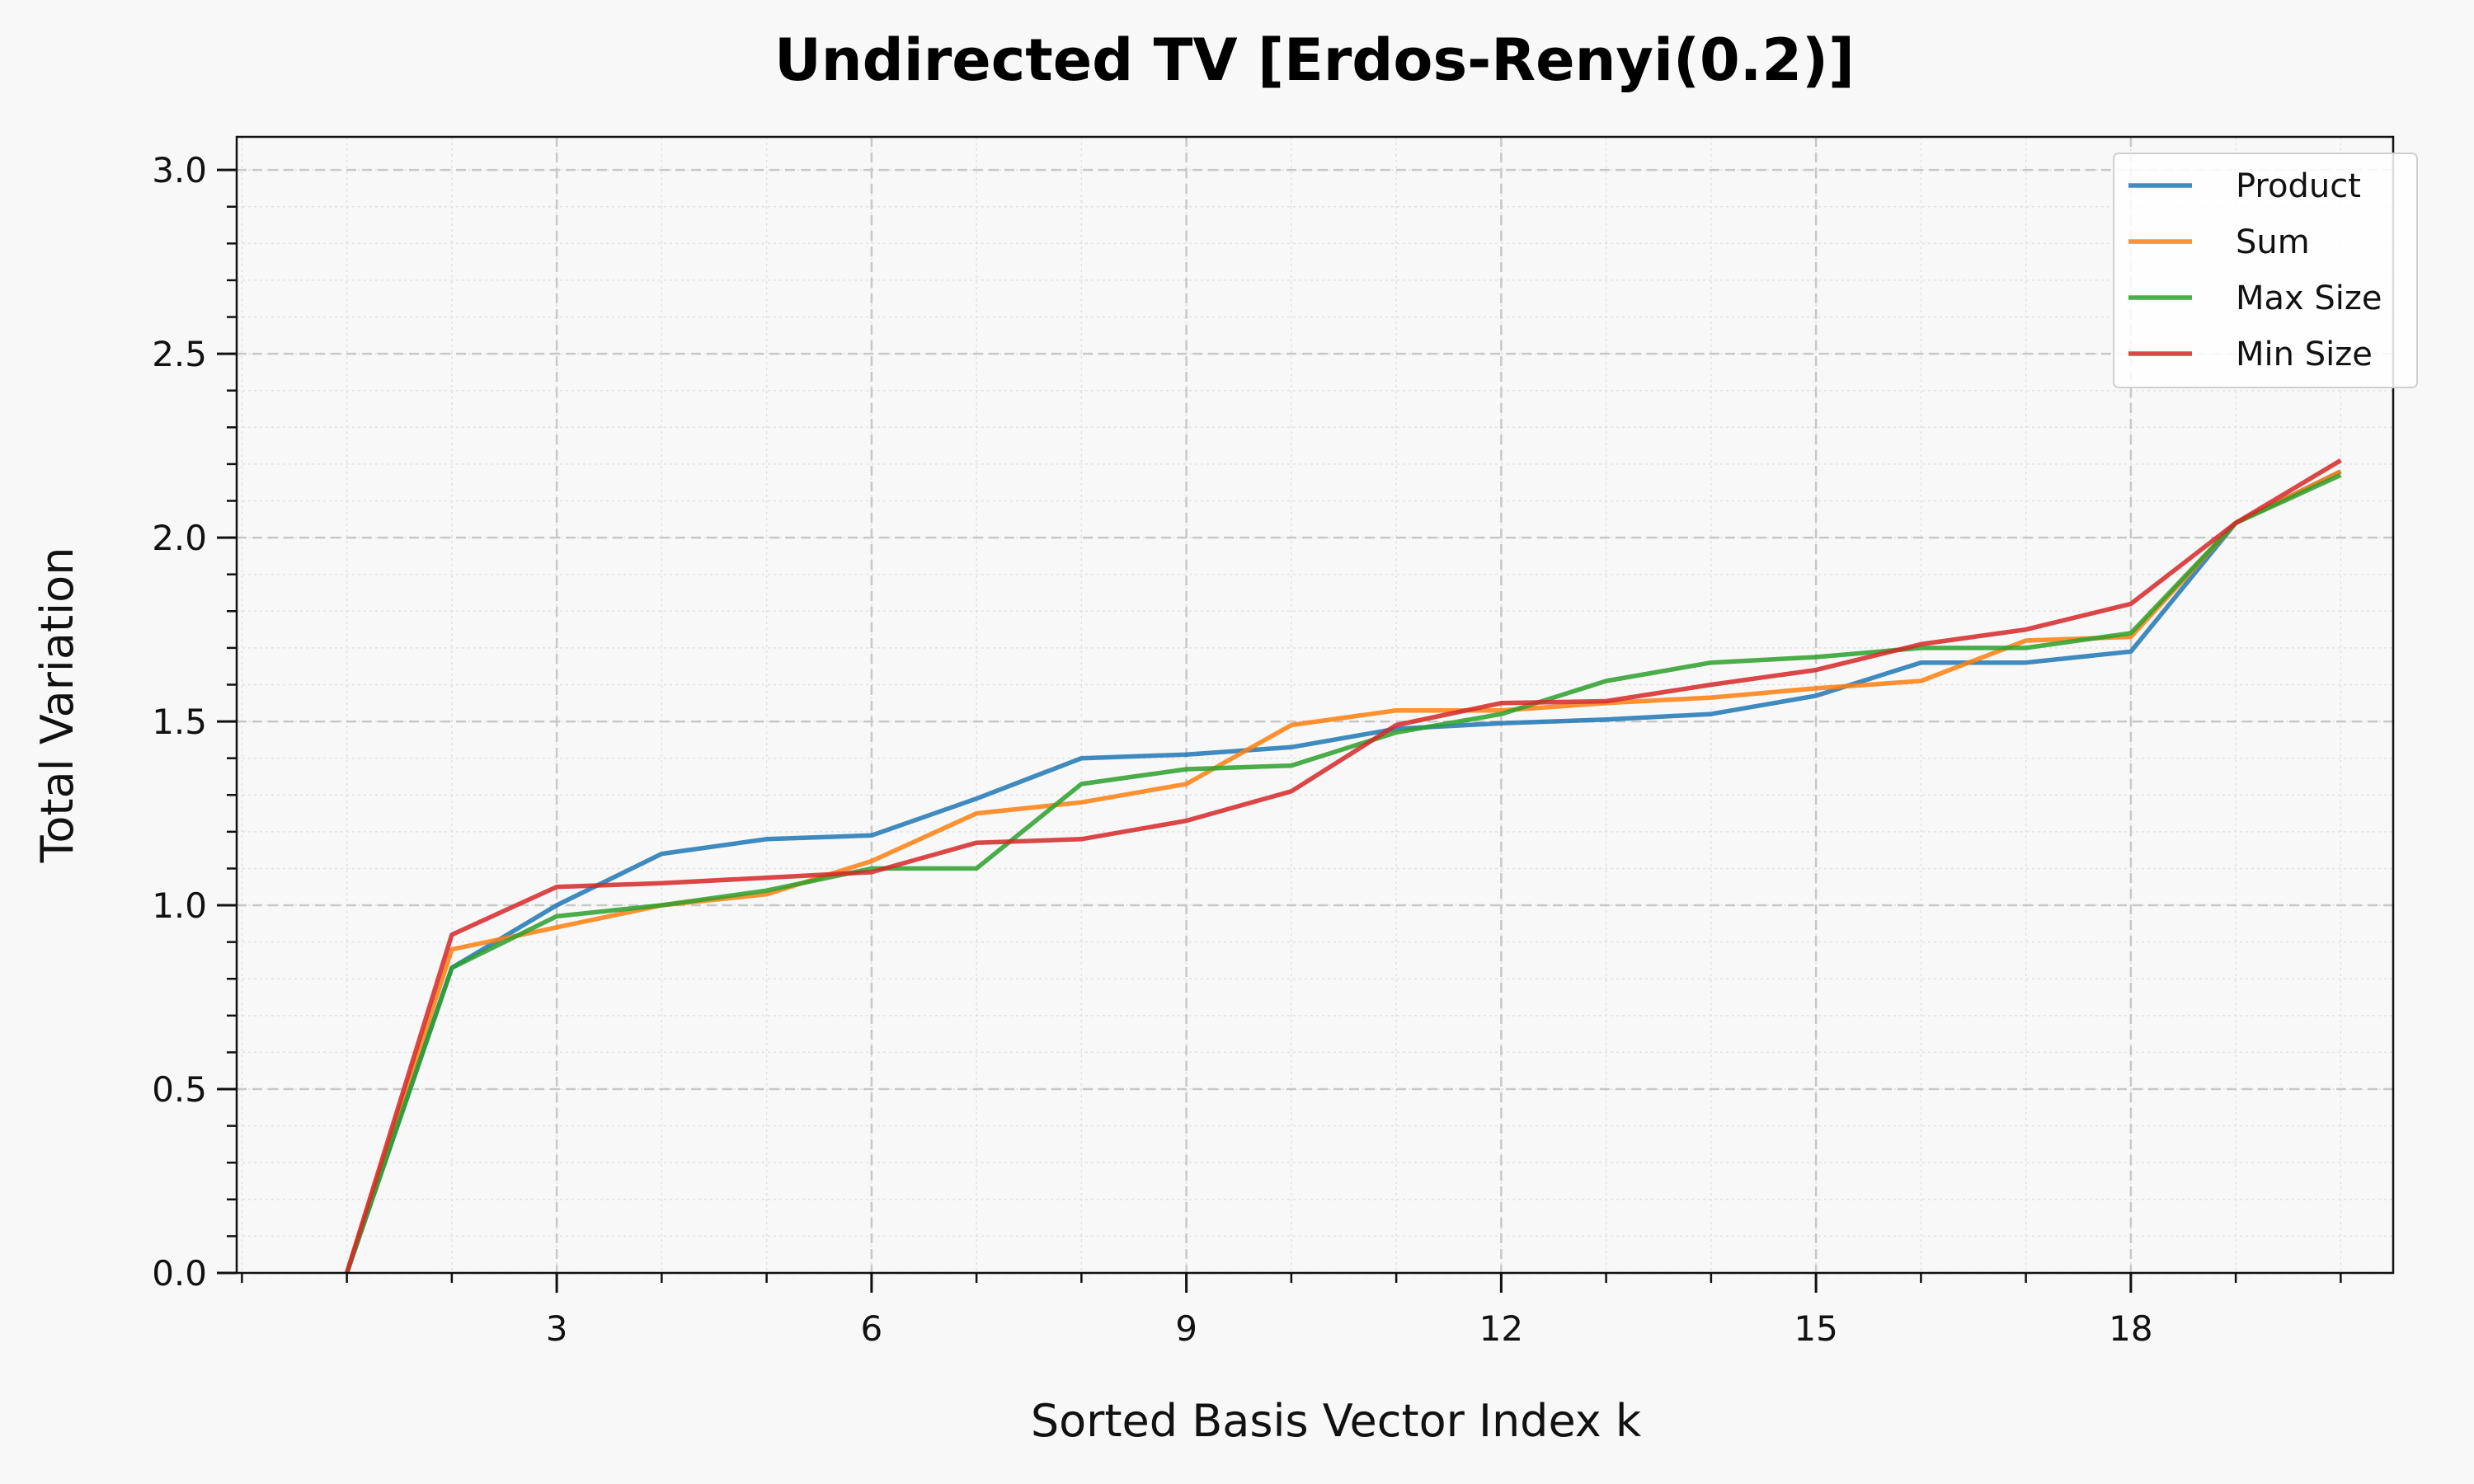 The height and width of the screenshot is (1484, 2474). What do you see at coordinates (871, 1328) in the screenshot?
I see `x-tick-label: 6` at bounding box center [871, 1328].